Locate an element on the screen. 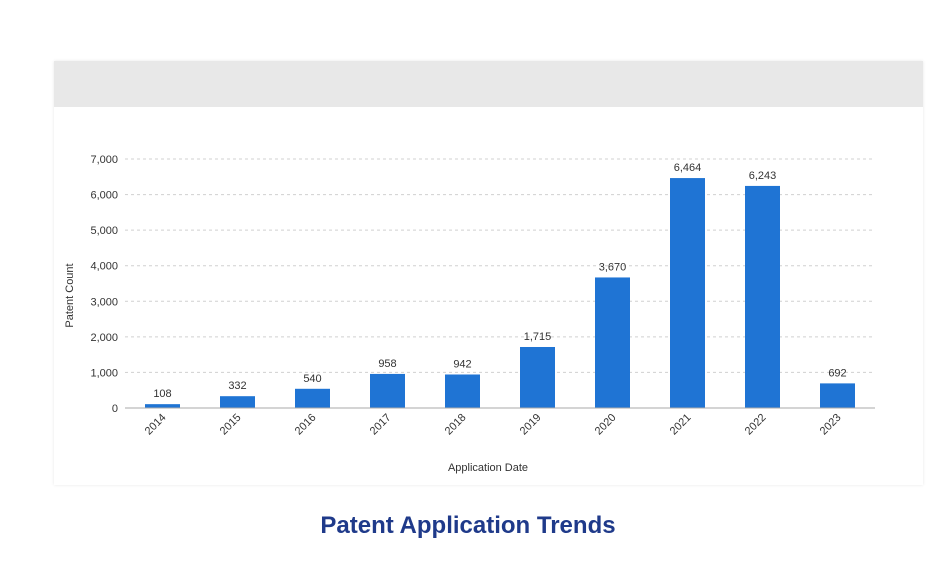 Image resolution: width=936 pixels, height=565 pixels. x-axis-title: Application Date is located at coordinates (488, 468).